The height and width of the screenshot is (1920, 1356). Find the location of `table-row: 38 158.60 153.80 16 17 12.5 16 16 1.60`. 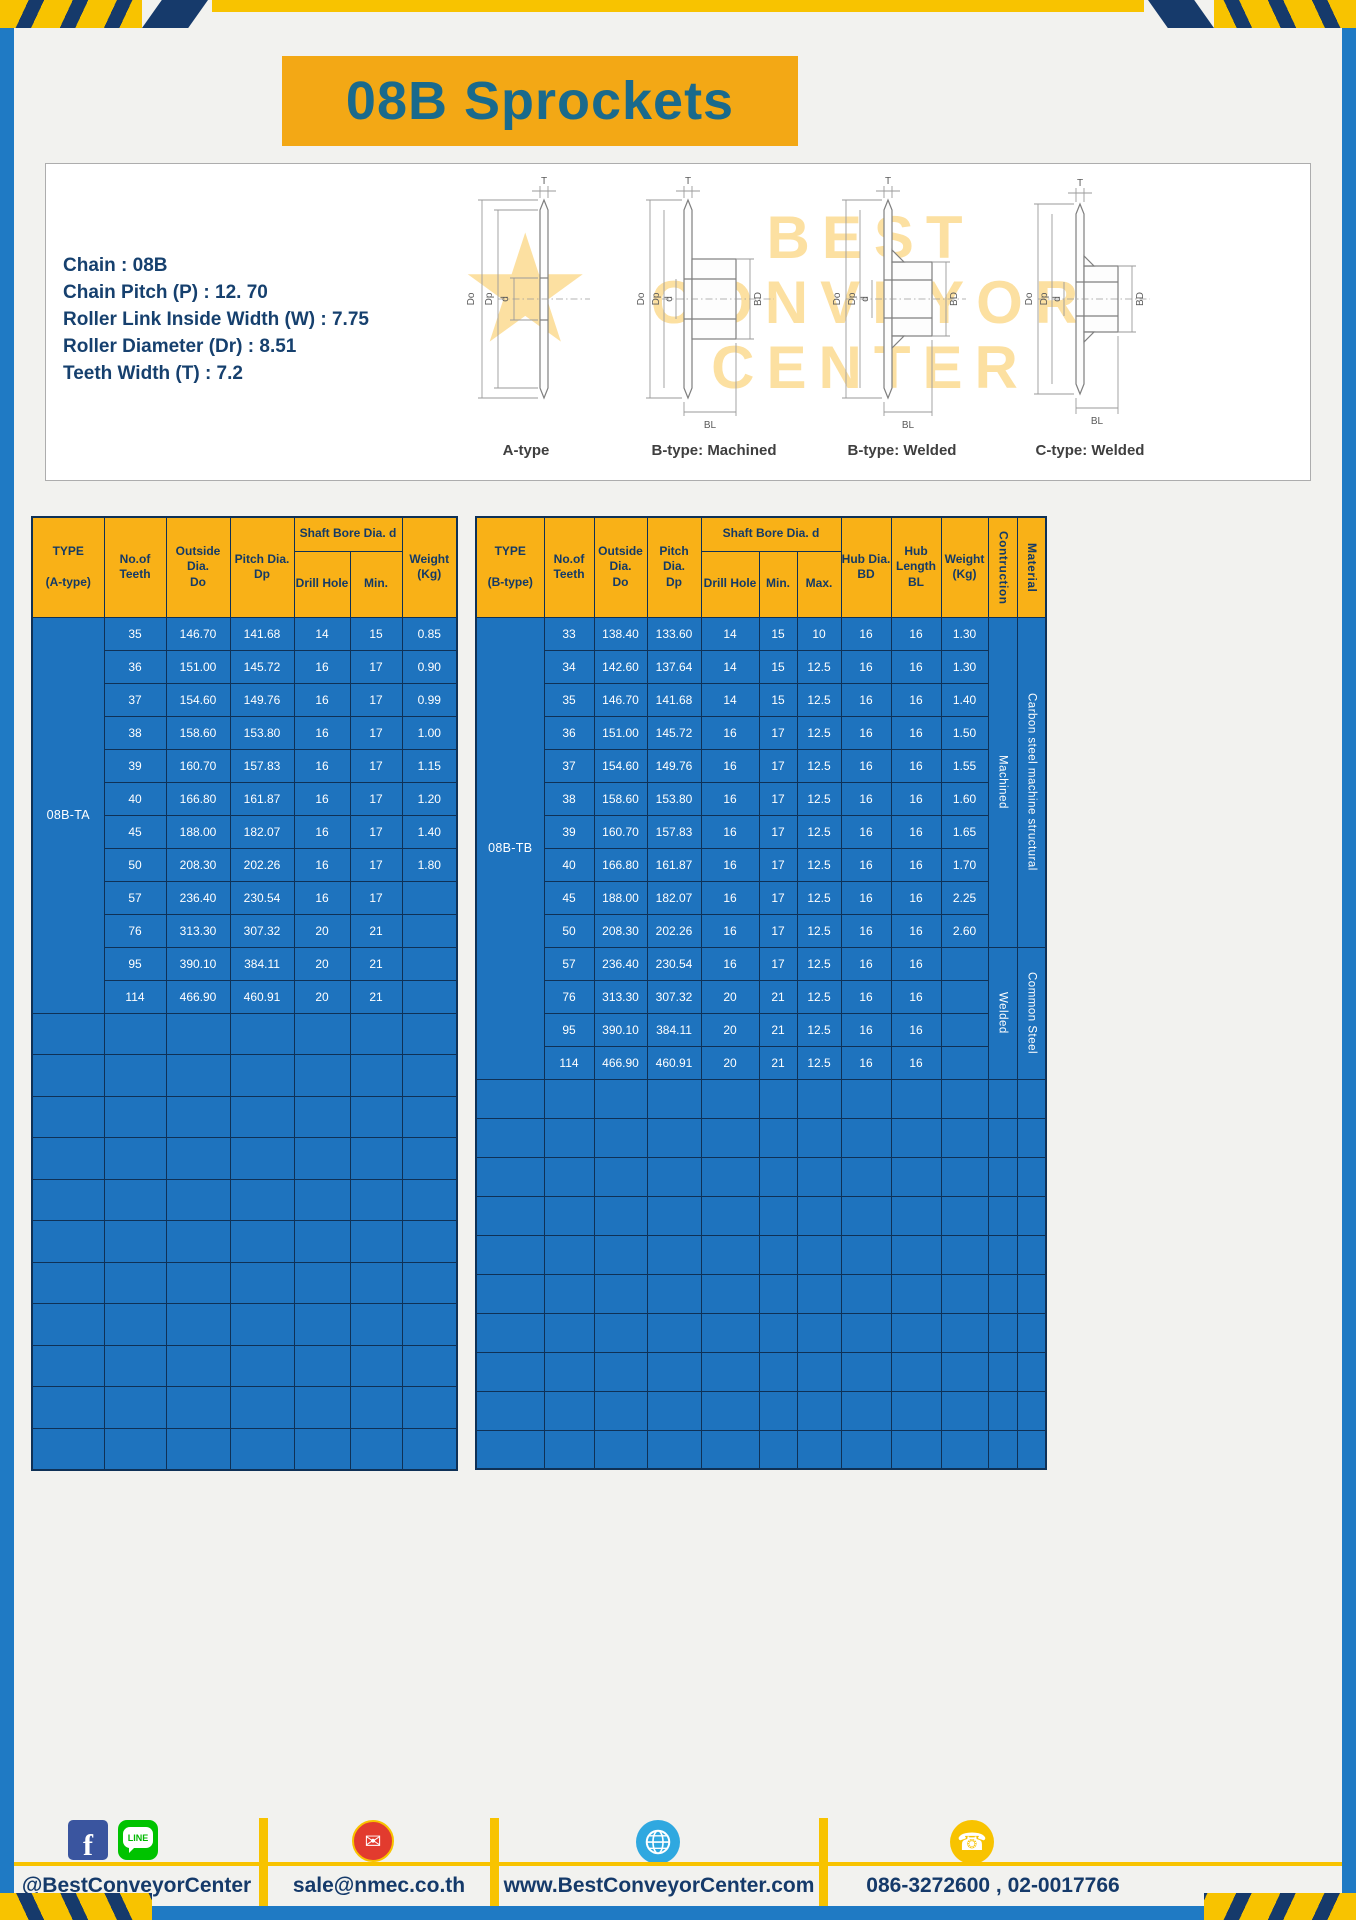

table-row: 38 158.60 153.80 16 17 12.5 16 16 1.60 is located at coordinates (761, 798).